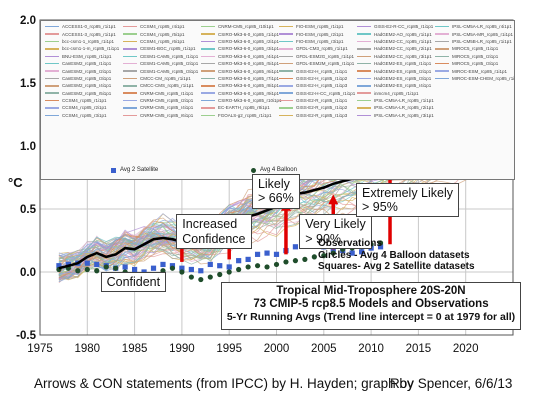 The width and height of the screenshot is (533, 400). Describe the element at coordinates (241, 107) in the screenshot. I see `legend-entry-37: EC-EARTH_rcp85_r8i1p1` at that location.